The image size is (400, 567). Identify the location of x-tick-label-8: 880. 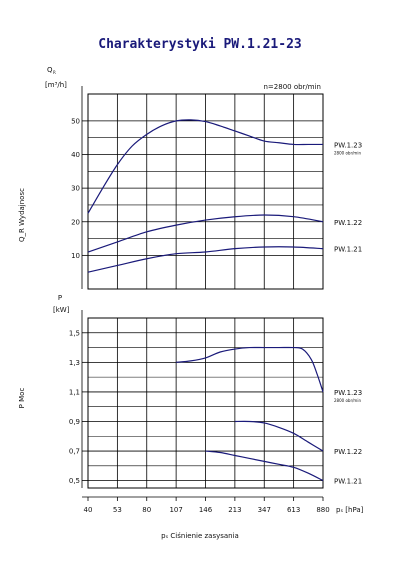
(322, 510).